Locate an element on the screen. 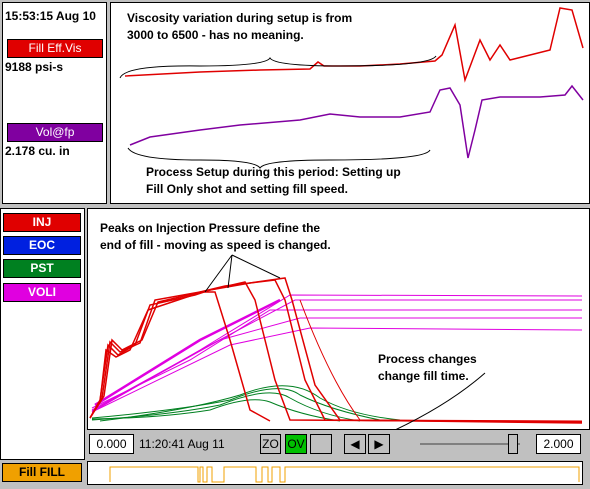 The image size is (590, 489). fill-button: Fill FILL is located at coordinates (42, 472).